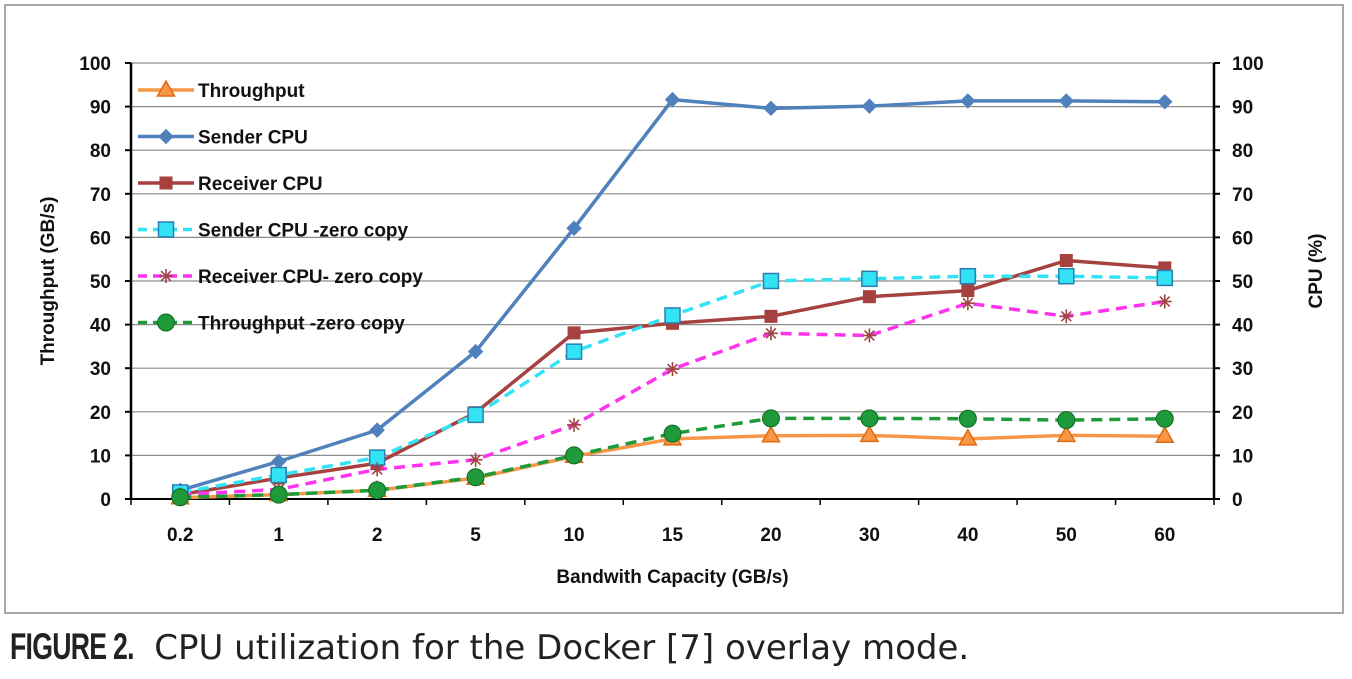  I want to click on legend-item: Sender CPU, so click(223, 138).